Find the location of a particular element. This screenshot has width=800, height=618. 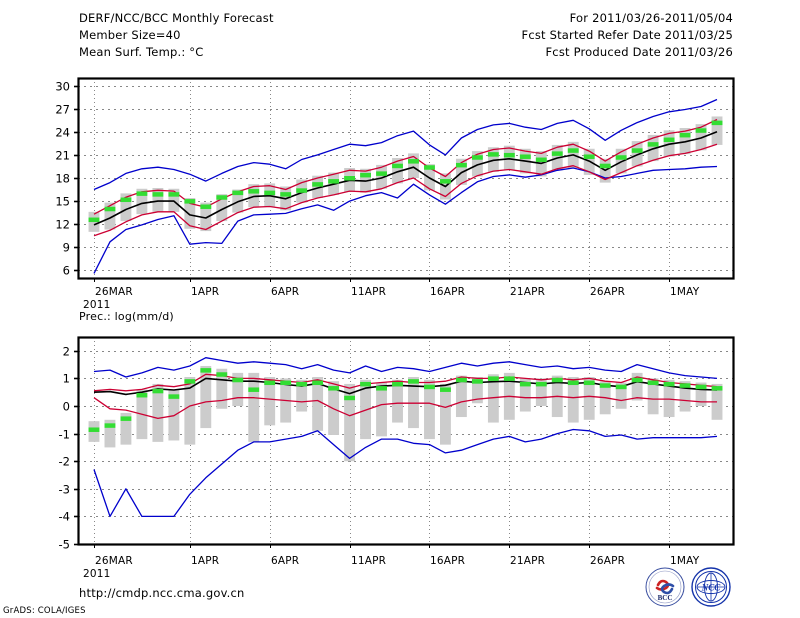

header-variable-label: Mean Surf. Temp.: °C is located at coordinates (141, 52).